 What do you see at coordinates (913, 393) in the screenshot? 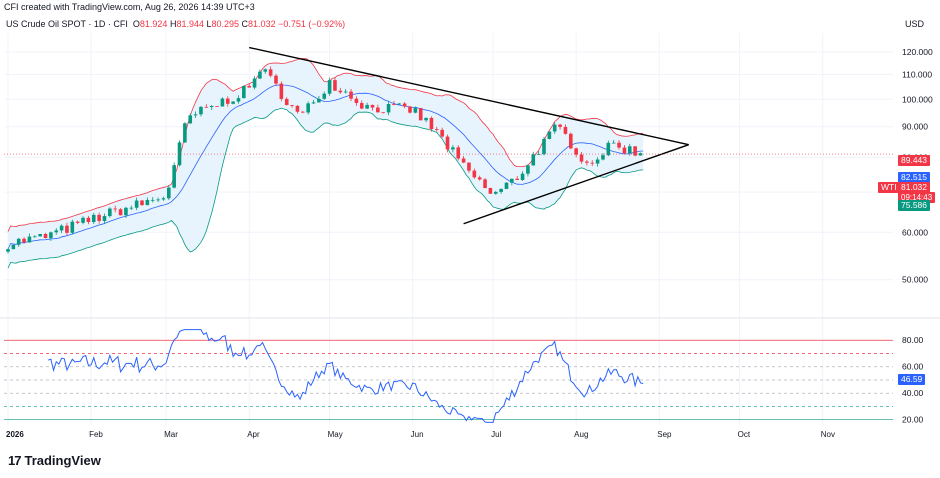
I see `rsi-tick-label: 40.00` at bounding box center [913, 393].